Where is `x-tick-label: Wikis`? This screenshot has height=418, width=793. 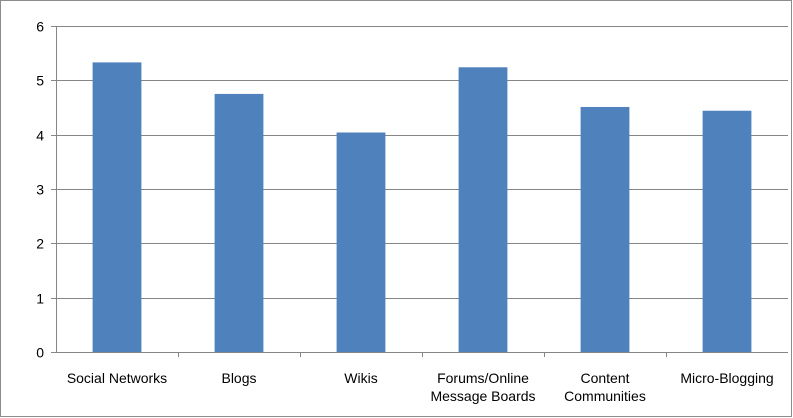
x-tick-label: Wikis is located at coordinates (360, 378).